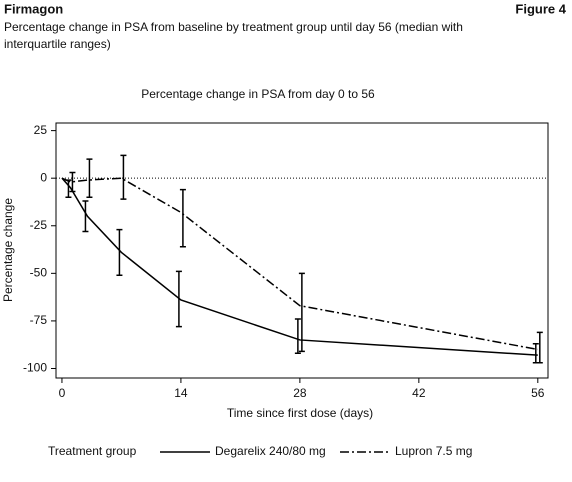 This screenshot has width=572, height=482. What do you see at coordinates (43, 177) in the screenshot?
I see `y-tick-label: 0` at bounding box center [43, 177].